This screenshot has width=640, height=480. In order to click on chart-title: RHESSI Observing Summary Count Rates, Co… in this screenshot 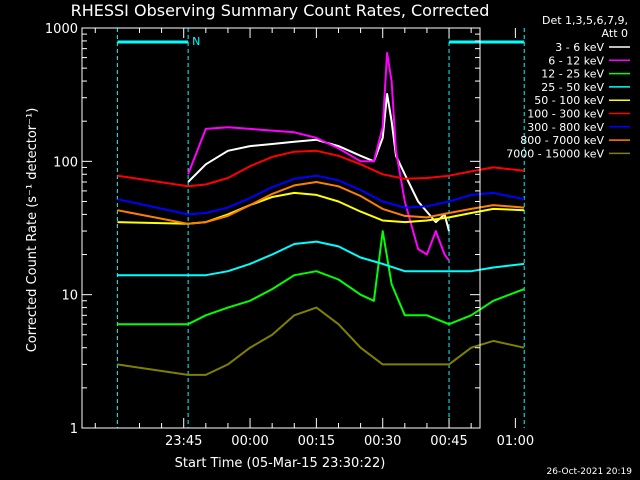, I will do `click(280, 10)`.